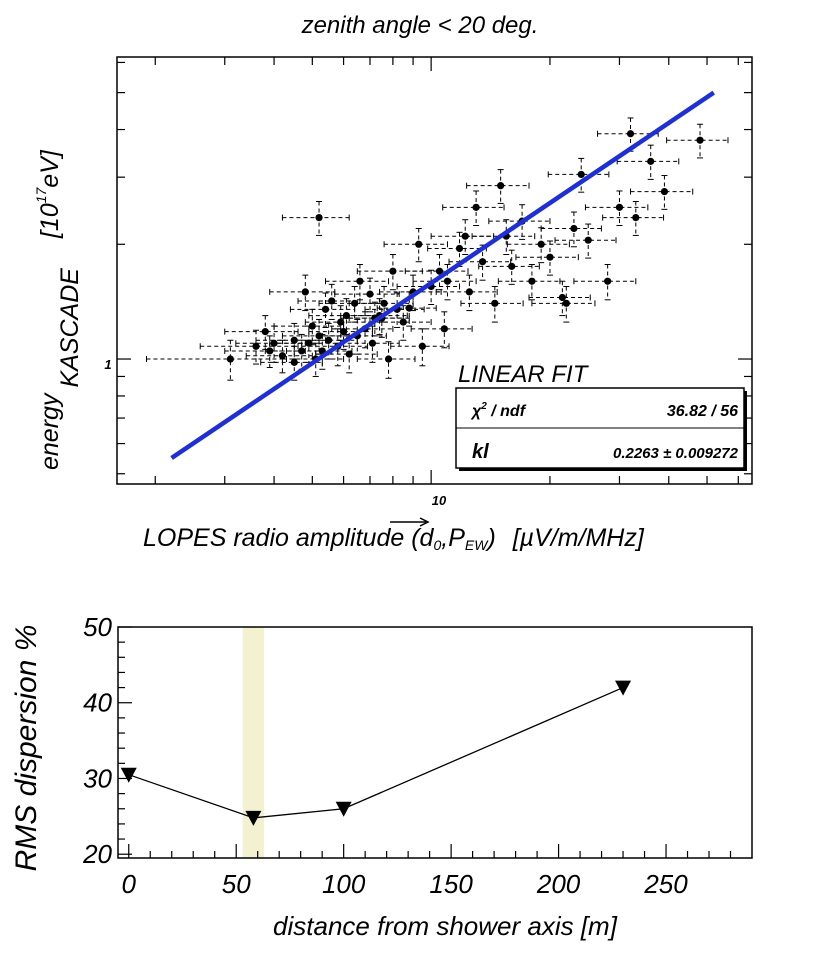 This screenshot has width=831, height=962. Describe the element at coordinates (41, 195) in the screenshot. I see `ylabel-units-exp: 17` at that location.